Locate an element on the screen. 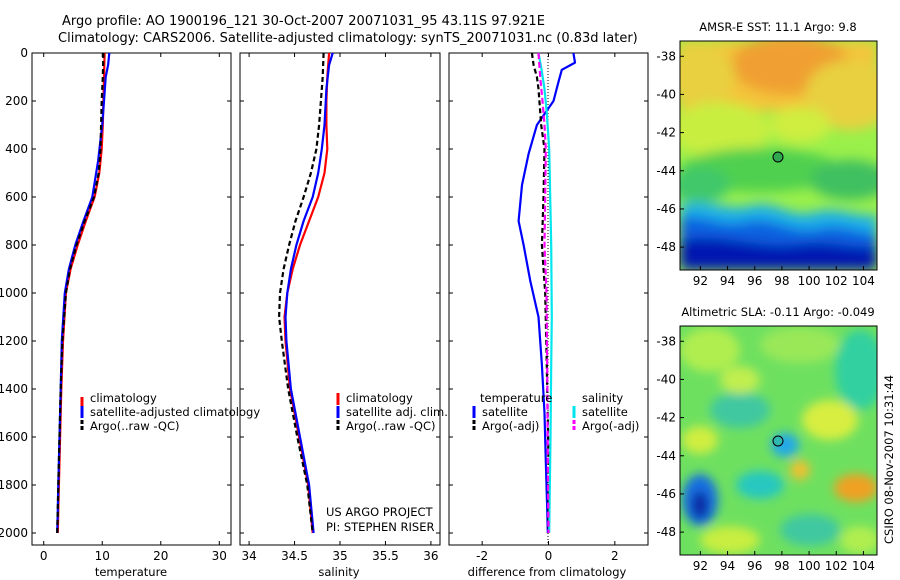 This screenshot has height=580, width=900. x-tick-label: 20 is located at coordinates (160, 556).